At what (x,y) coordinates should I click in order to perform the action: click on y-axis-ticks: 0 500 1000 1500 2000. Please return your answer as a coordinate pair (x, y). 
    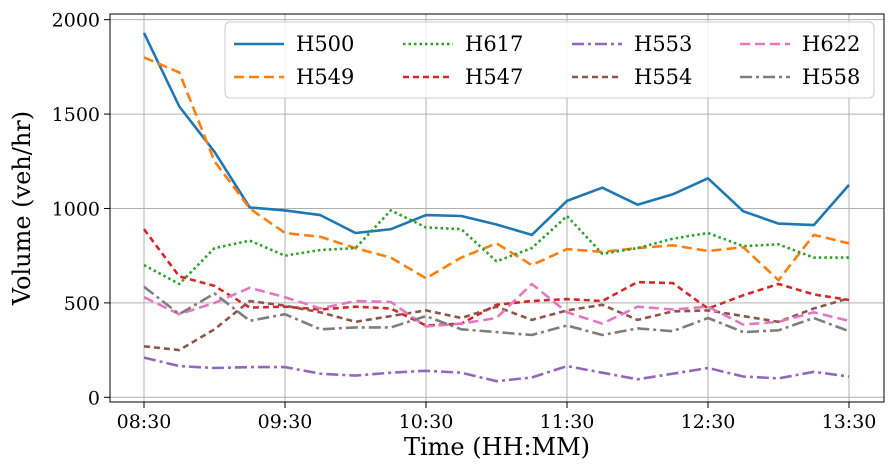
    Looking at the image, I should click on (81, 209).